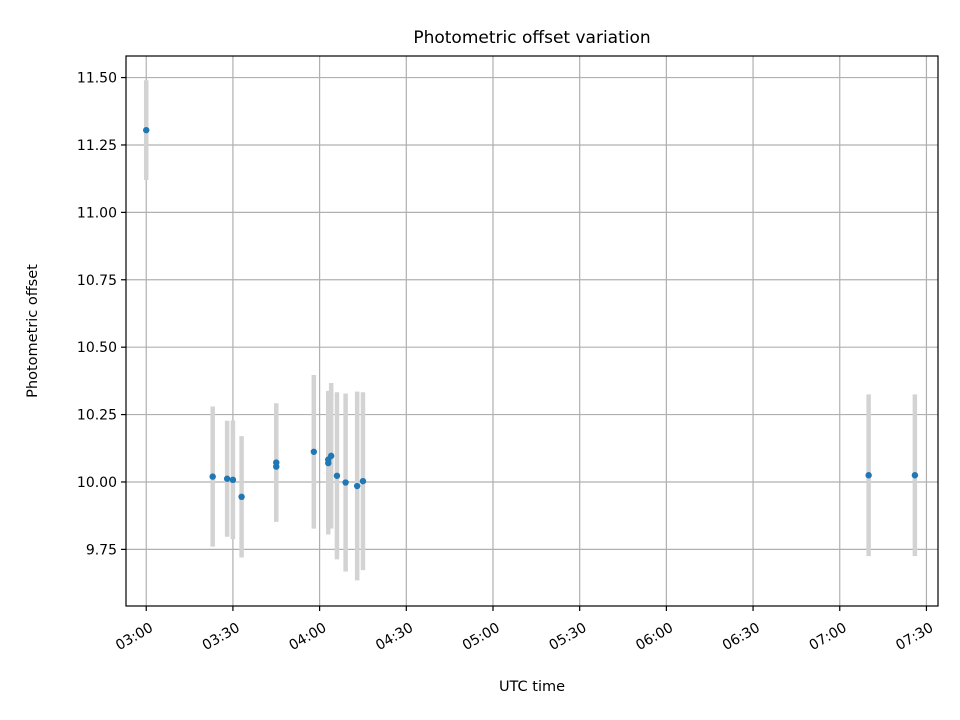  I want to click on y-tick-label: 10.25, so click(97, 416).